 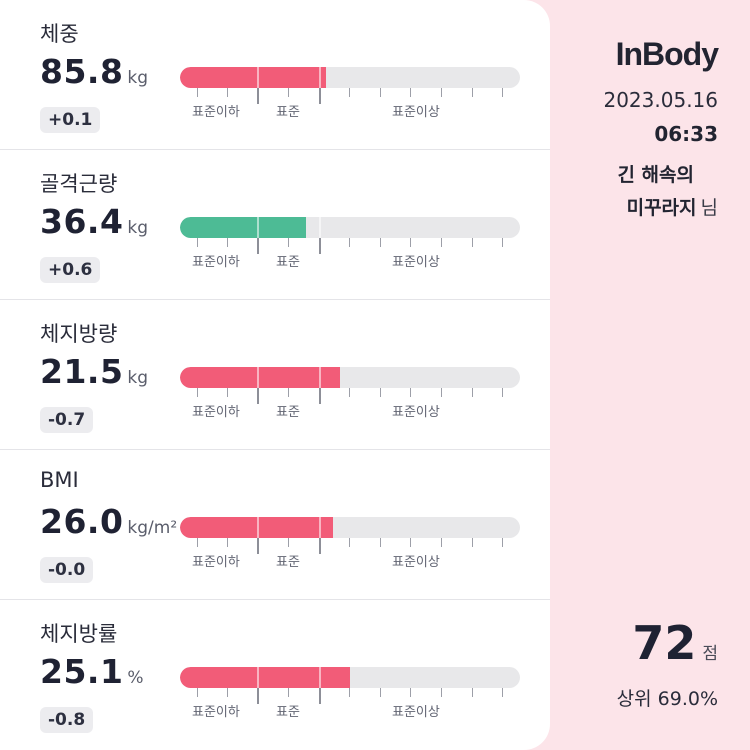 I want to click on metric-row-body-fat-percent: 체지방률 25.1% -0.8 표준이하 표준 표준이상, so click(x=275, y=675).